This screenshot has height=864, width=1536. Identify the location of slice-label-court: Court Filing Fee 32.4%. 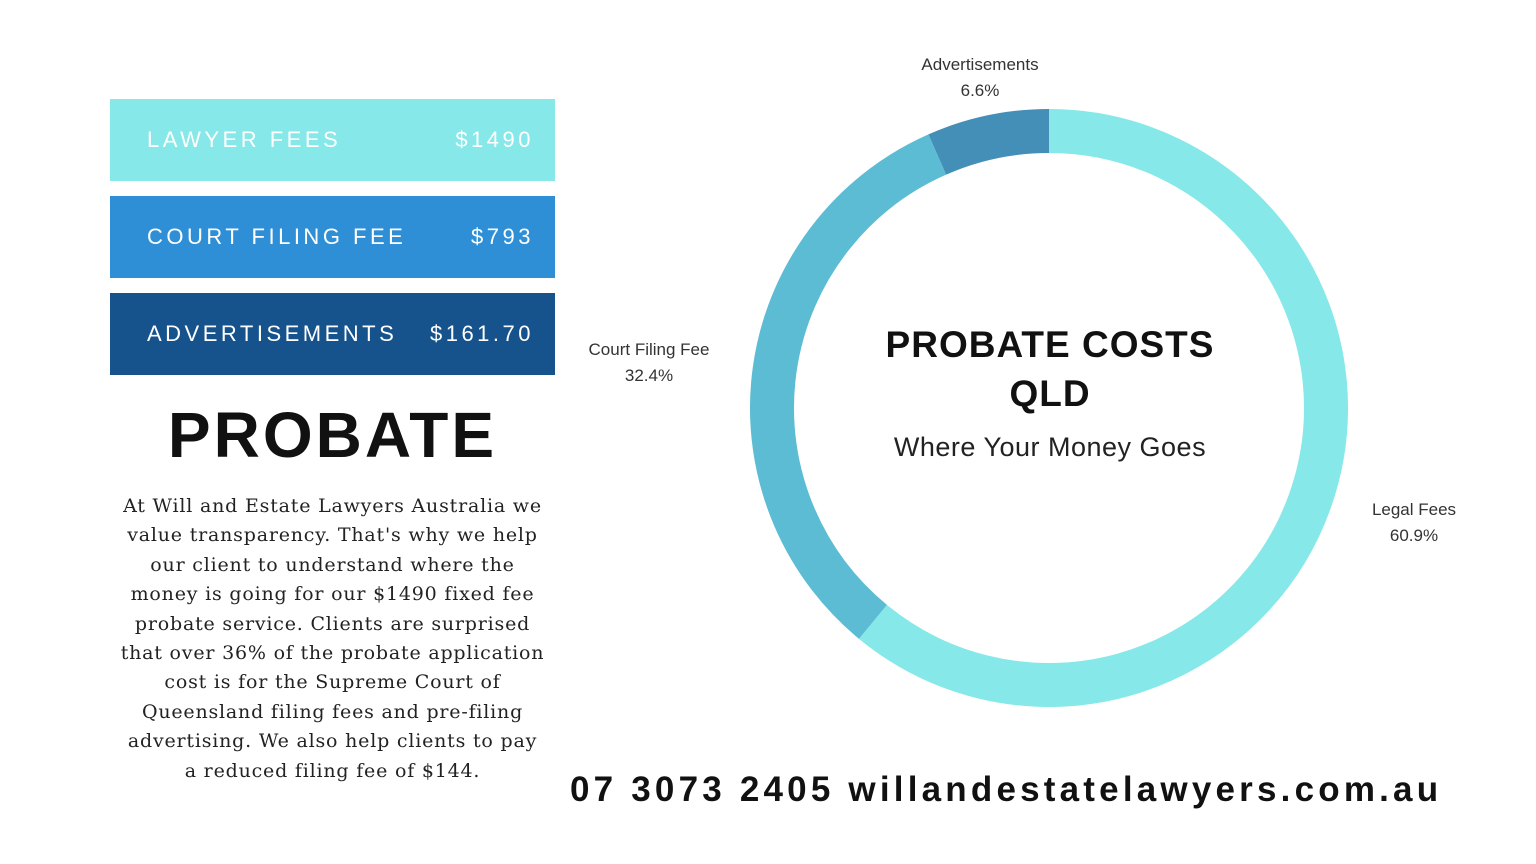
(649, 363).